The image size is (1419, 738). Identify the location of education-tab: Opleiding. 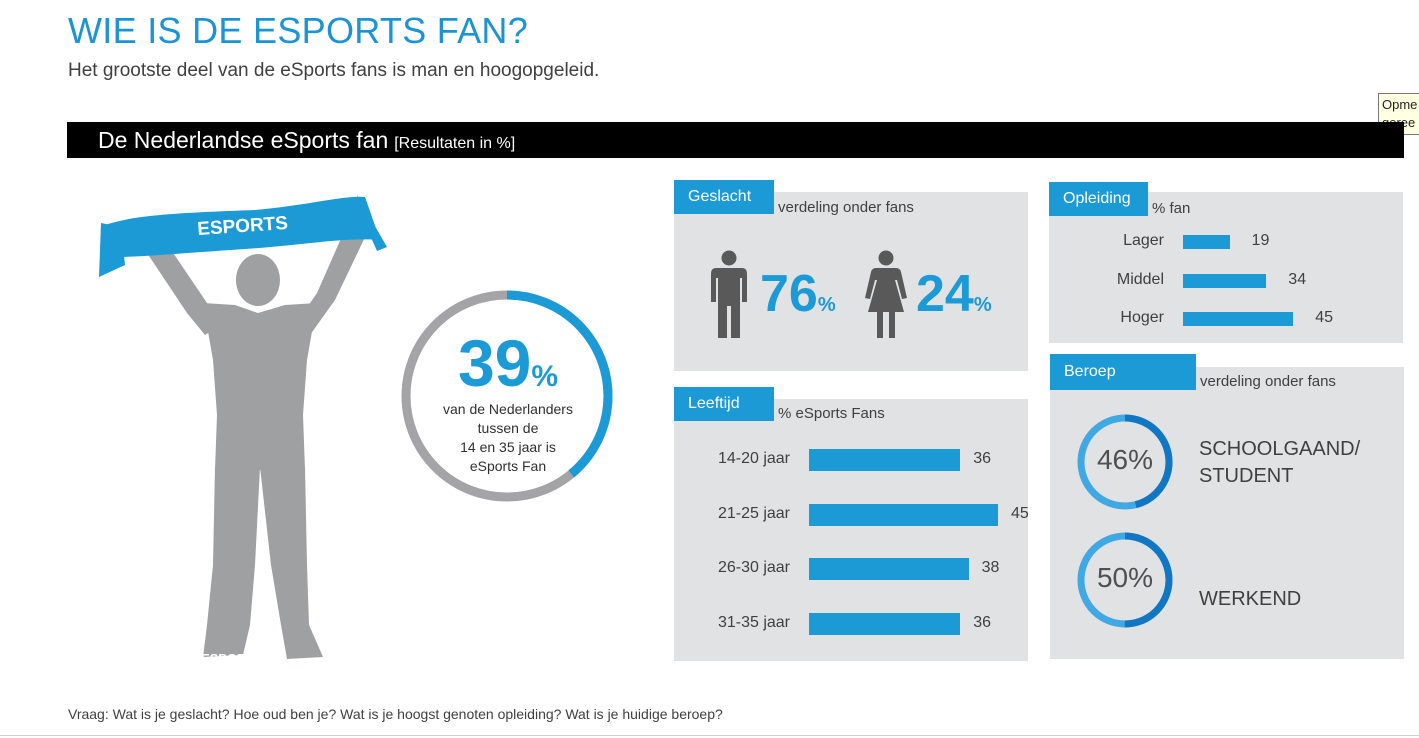
(1098, 199).